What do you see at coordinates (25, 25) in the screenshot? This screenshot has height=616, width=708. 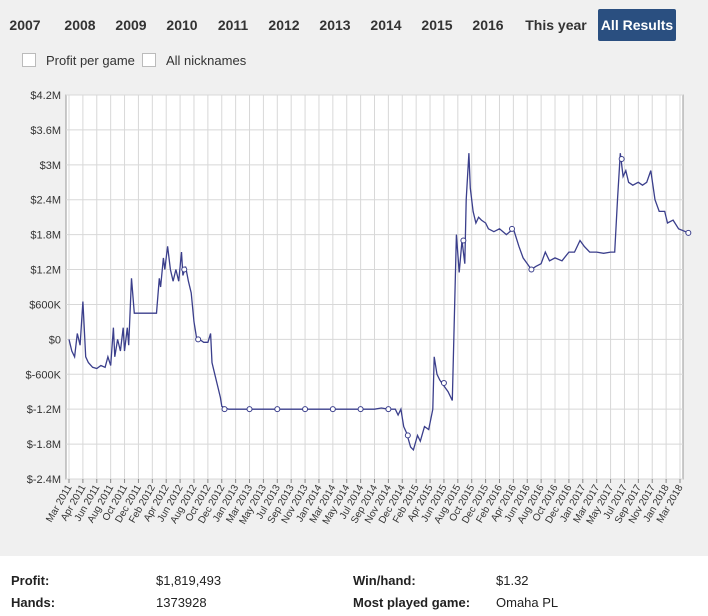 I see `tab-2007: 2007` at bounding box center [25, 25].